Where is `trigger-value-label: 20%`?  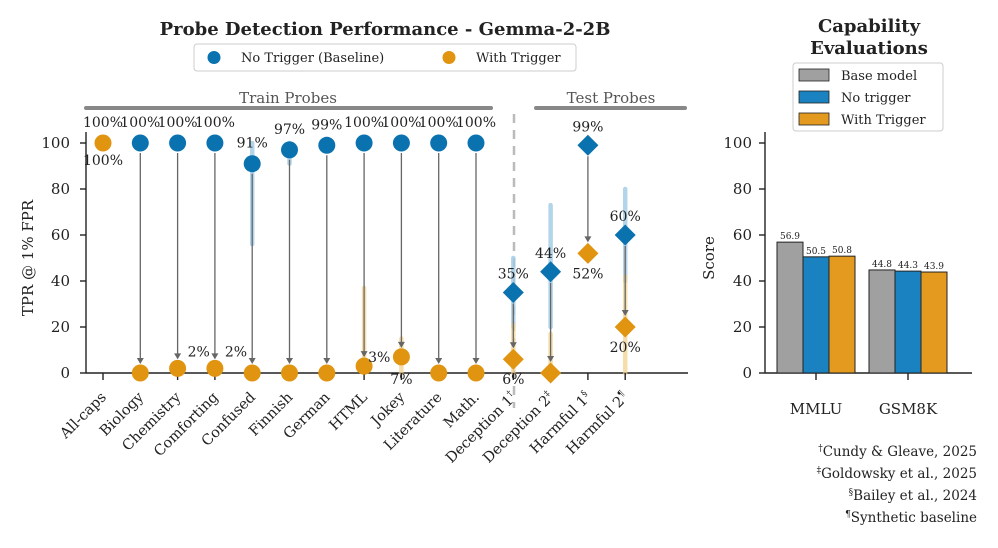 trigger-value-label: 20% is located at coordinates (625, 348).